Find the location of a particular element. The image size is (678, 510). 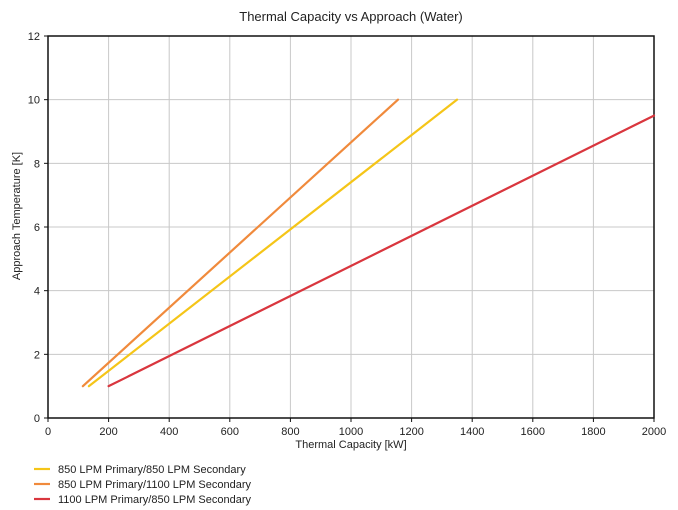

y-tick-label: 10 is located at coordinates (34, 101).